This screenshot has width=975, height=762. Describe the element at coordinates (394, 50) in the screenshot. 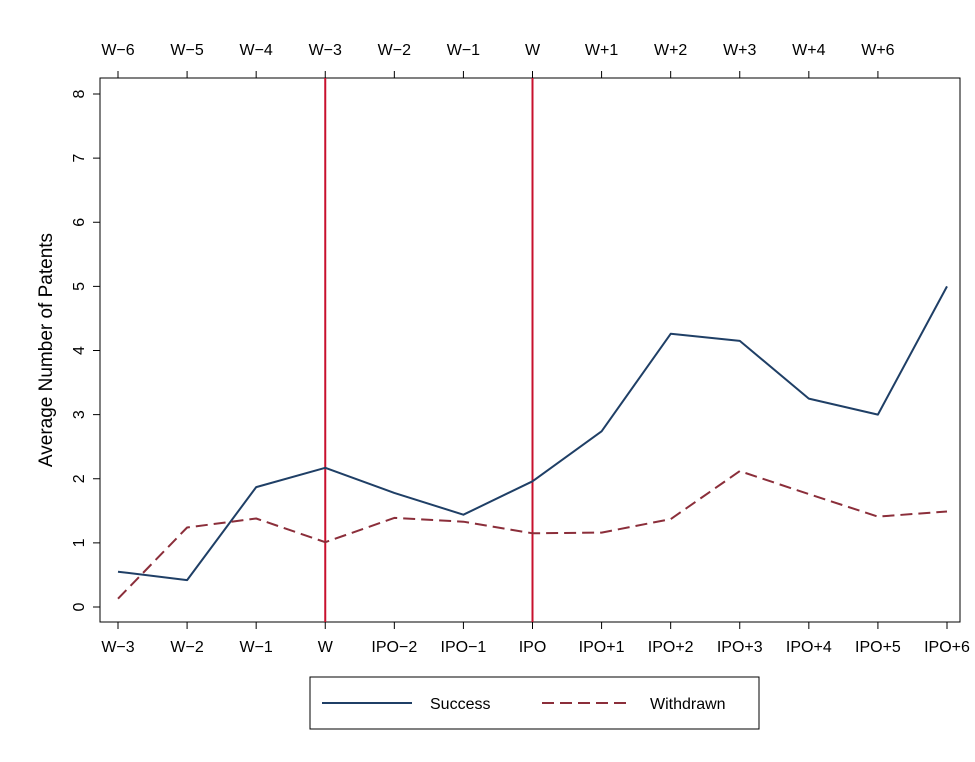

I see `top-x-tick-label: W−2` at that location.